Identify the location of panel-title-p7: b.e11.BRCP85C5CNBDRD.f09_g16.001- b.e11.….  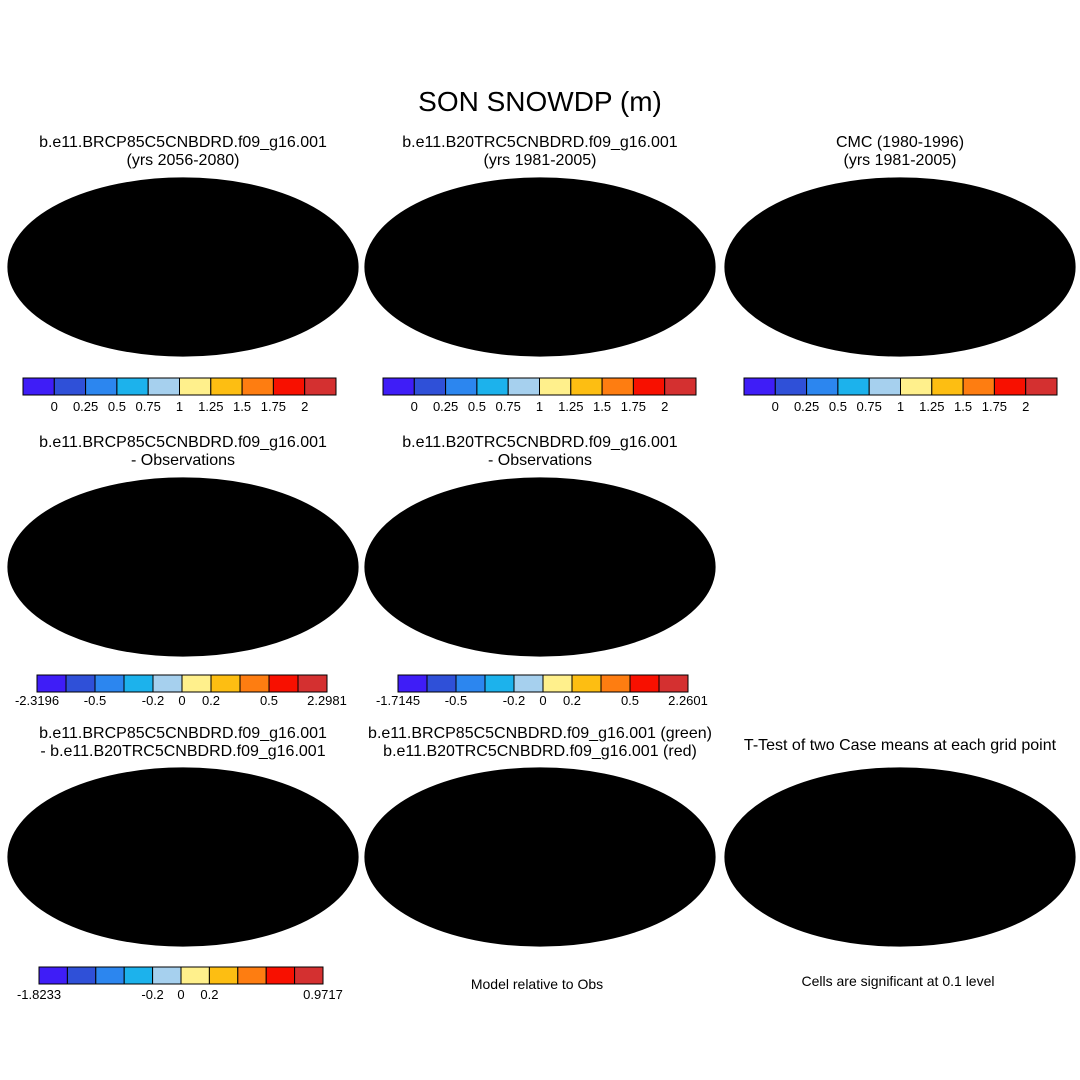
(183, 743).